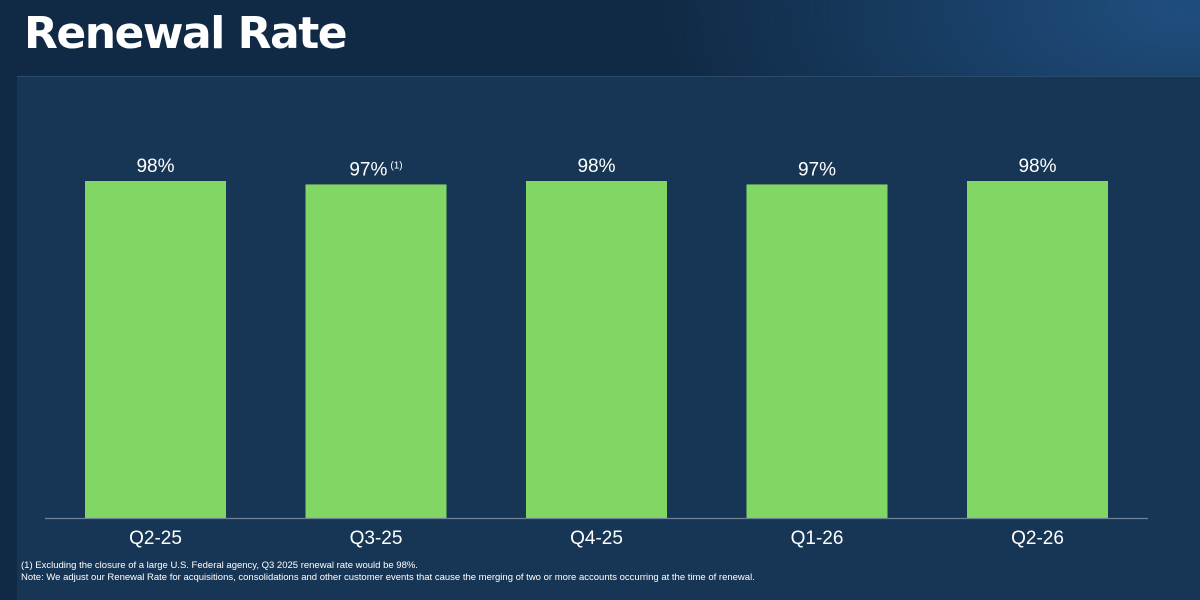 The image size is (1200, 600). What do you see at coordinates (1037, 538) in the screenshot?
I see `x-tick-label-q2-26: Q2-26` at bounding box center [1037, 538].